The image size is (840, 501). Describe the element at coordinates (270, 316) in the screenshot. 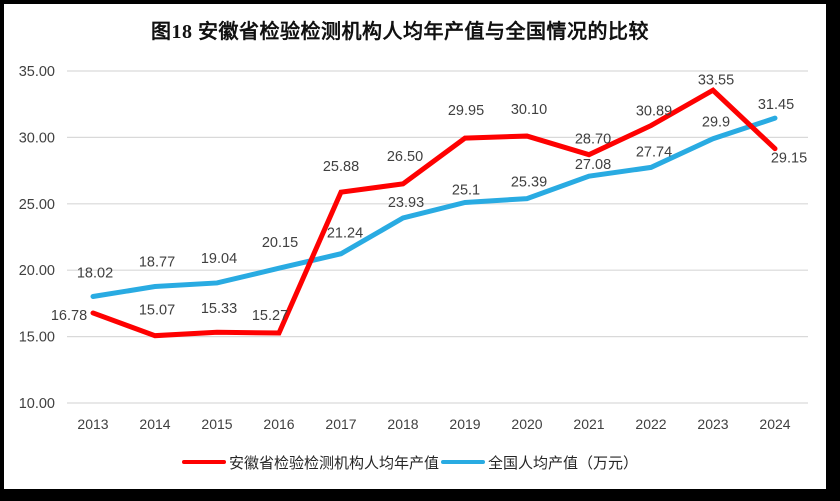

I see `point-label-anhui: 15.27` at that location.